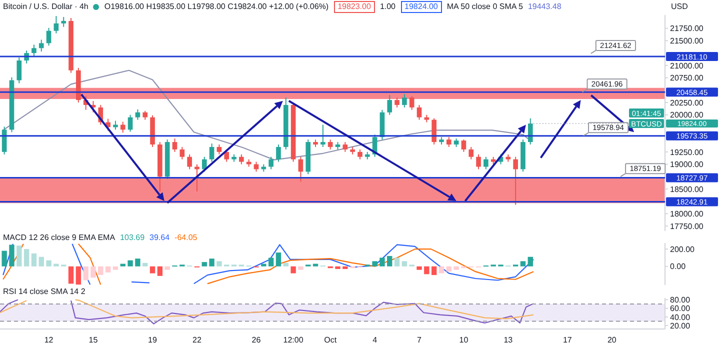 This screenshot has width=719, height=346. I want to click on y-tick-label: 19250.00, so click(687, 152).